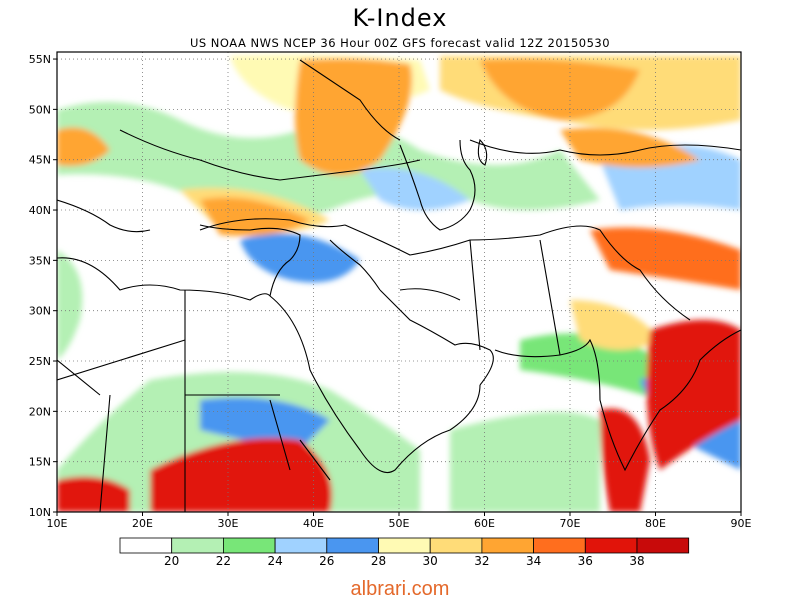  What do you see at coordinates (300, 258) in the screenshot?
I see `blue-band-levant` at bounding box center [300, 258].